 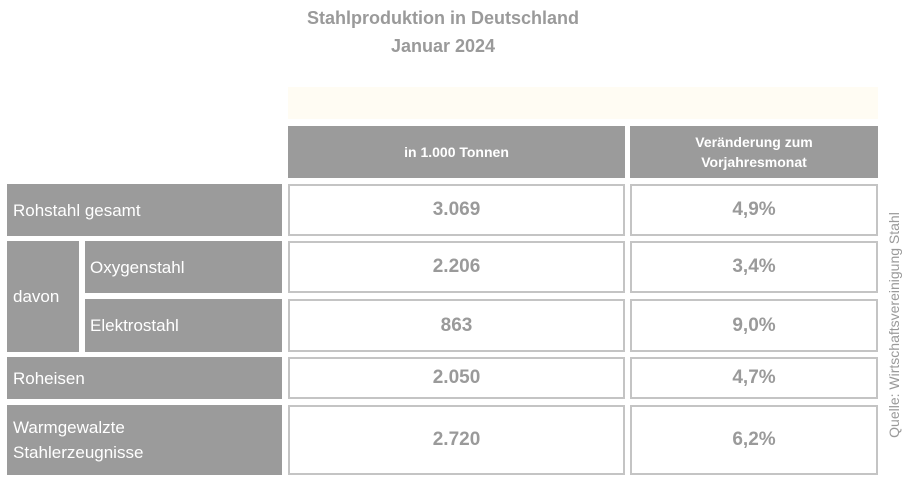 I want to click on cell-value-oxygenstahl: 2.206, so click(x=456, y=267).